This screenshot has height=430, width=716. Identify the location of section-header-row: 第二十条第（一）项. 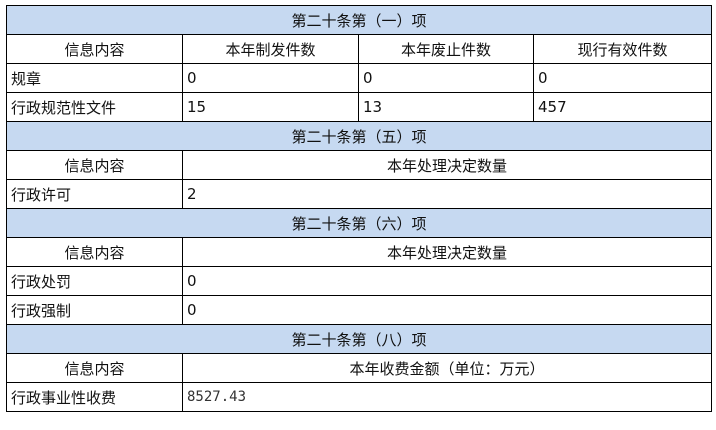
(359, 20).